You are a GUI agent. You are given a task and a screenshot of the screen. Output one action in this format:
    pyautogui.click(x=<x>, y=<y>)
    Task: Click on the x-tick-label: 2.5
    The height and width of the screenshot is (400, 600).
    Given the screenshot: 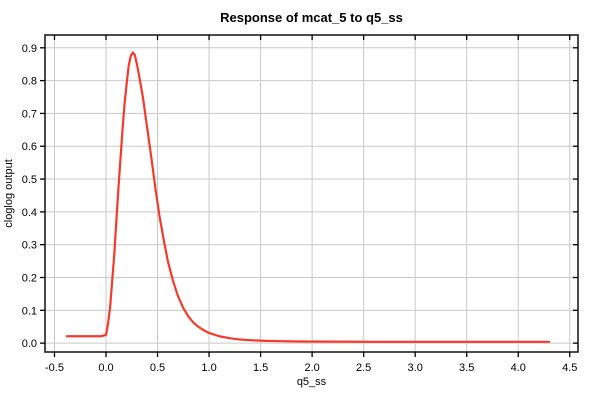 What is the action you would take?
    pyautogui.click(x=363, y=368)
    